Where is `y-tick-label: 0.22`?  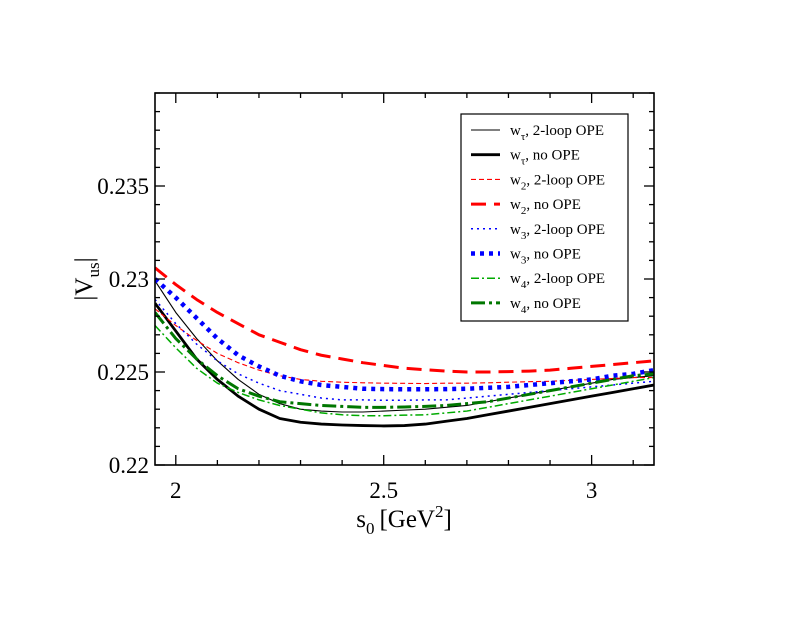 y-tick-label: 0.22 is located at coordinates (129, 465).